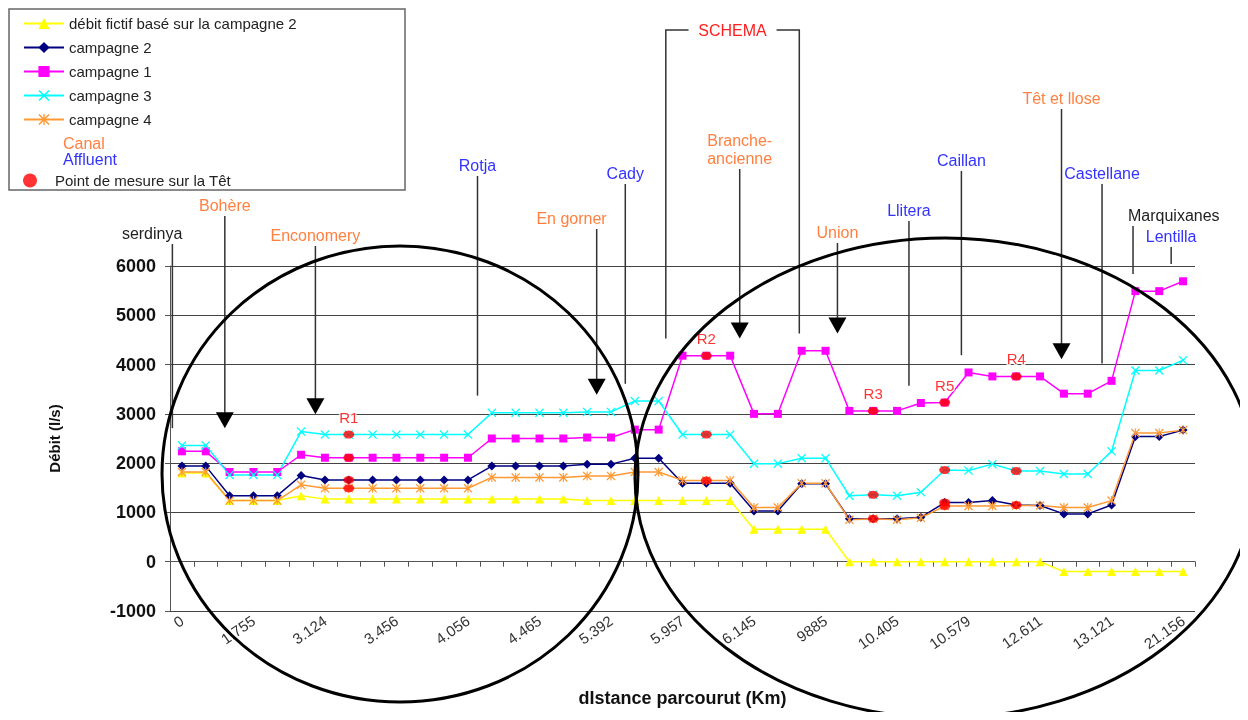 The image size is (1248, 720). What do you see at coordinates (135, 512) in the screenshot?
I see `y-tick-label: 1000` at bounding box center [135, 512].